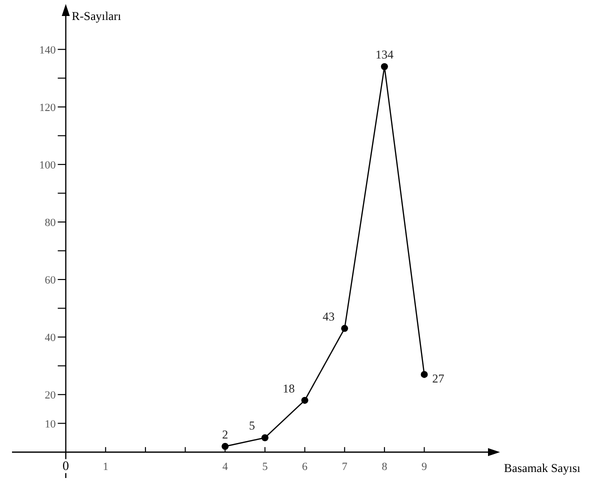 This screenshot has height=482, width=600. Describe the element at coordinates (345, 467) in the screenshot. I see `x-tick-label: 7` at that location.